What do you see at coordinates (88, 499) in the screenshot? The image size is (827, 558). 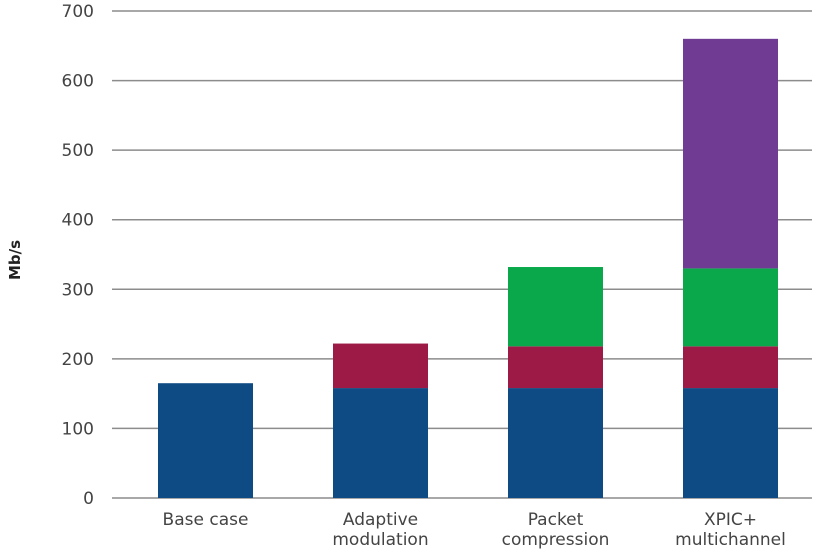 I see `y-tick-label: 0` at bounding box center [88, 499].